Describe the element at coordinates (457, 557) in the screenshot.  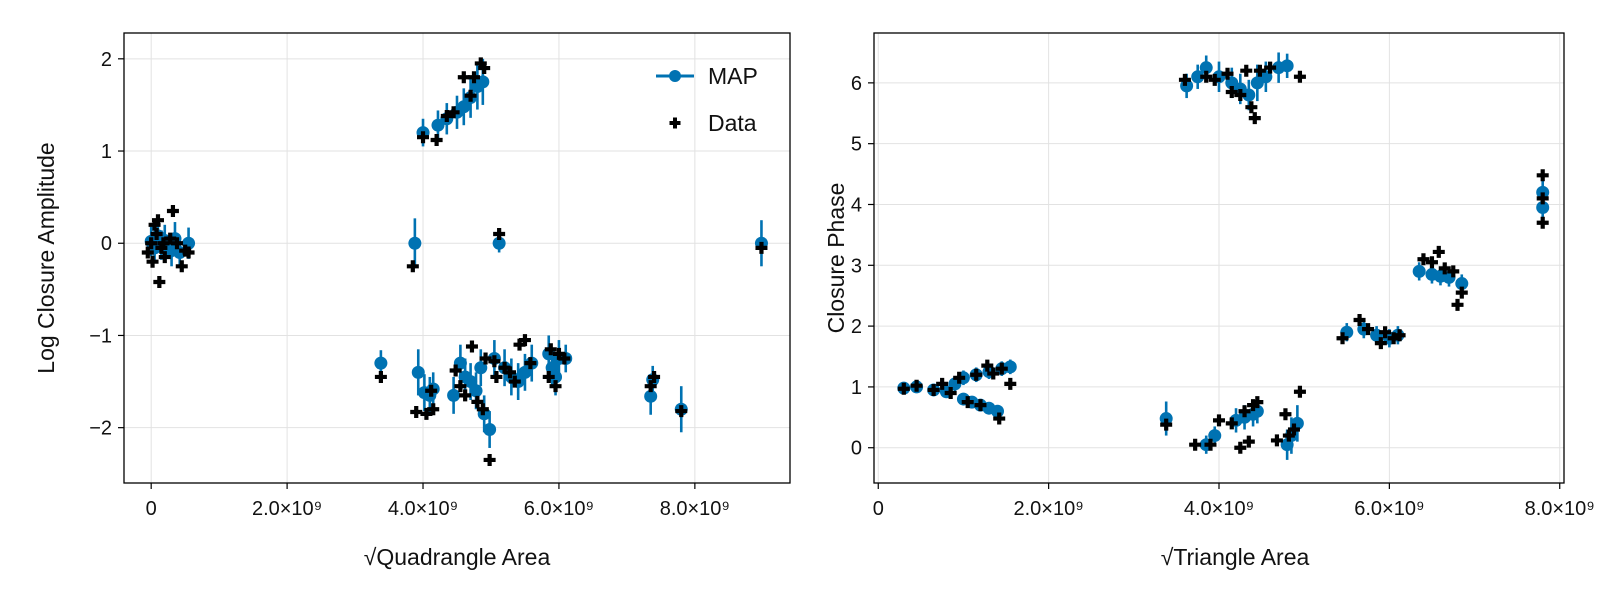
I see `x-axis-label: √Quadrangle Area` at that location.